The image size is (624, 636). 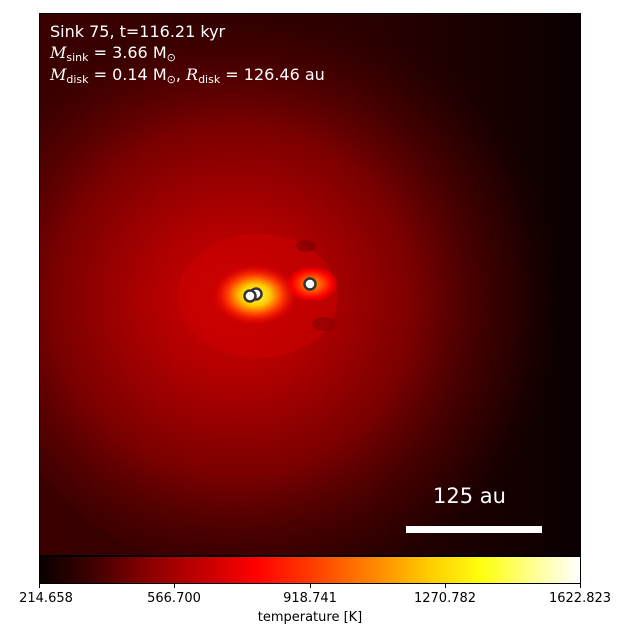 I want to click on scale-bar, so click(x=474, y=529).